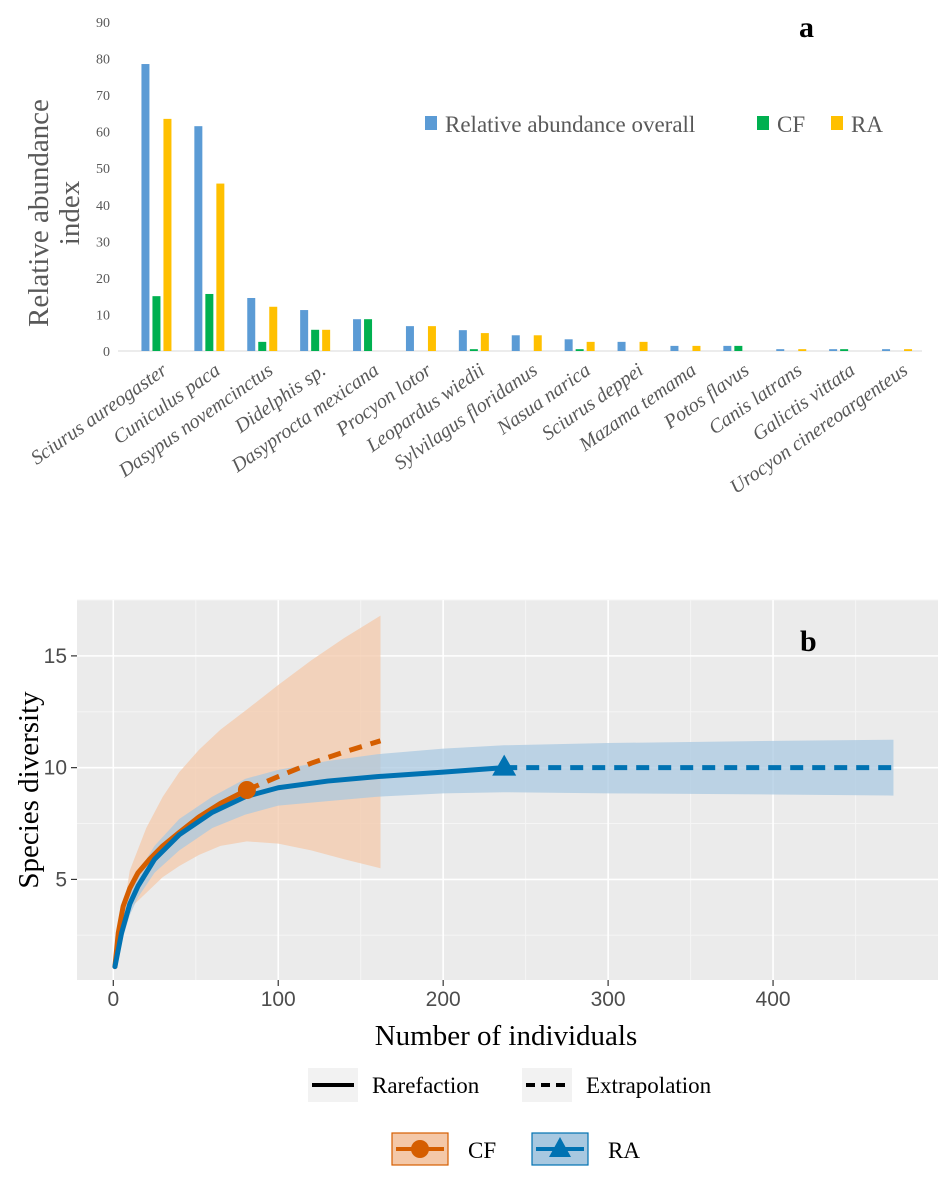 The image size is (947, 1196). I want to click on panel-b-x-tick-label: 400, so click(773, 999).